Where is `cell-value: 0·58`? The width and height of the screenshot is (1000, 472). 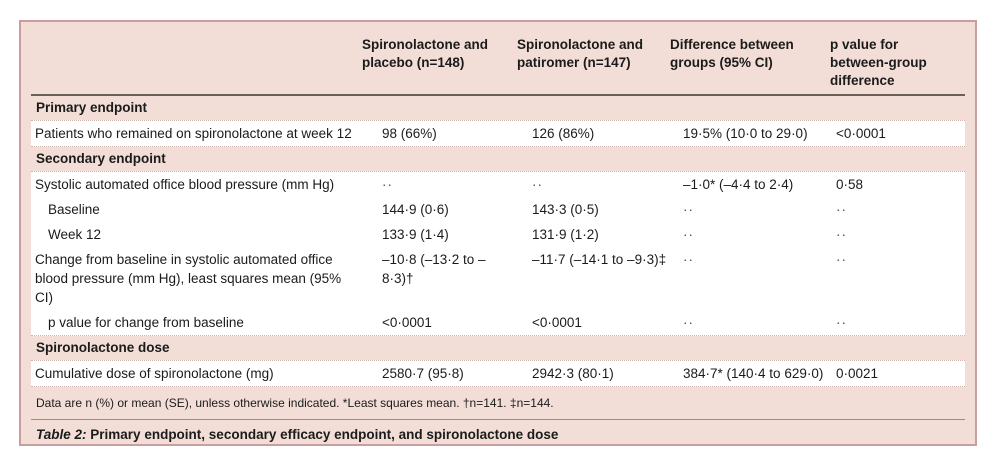 cell-value: 0·58 is located at coordinates (850, 184).